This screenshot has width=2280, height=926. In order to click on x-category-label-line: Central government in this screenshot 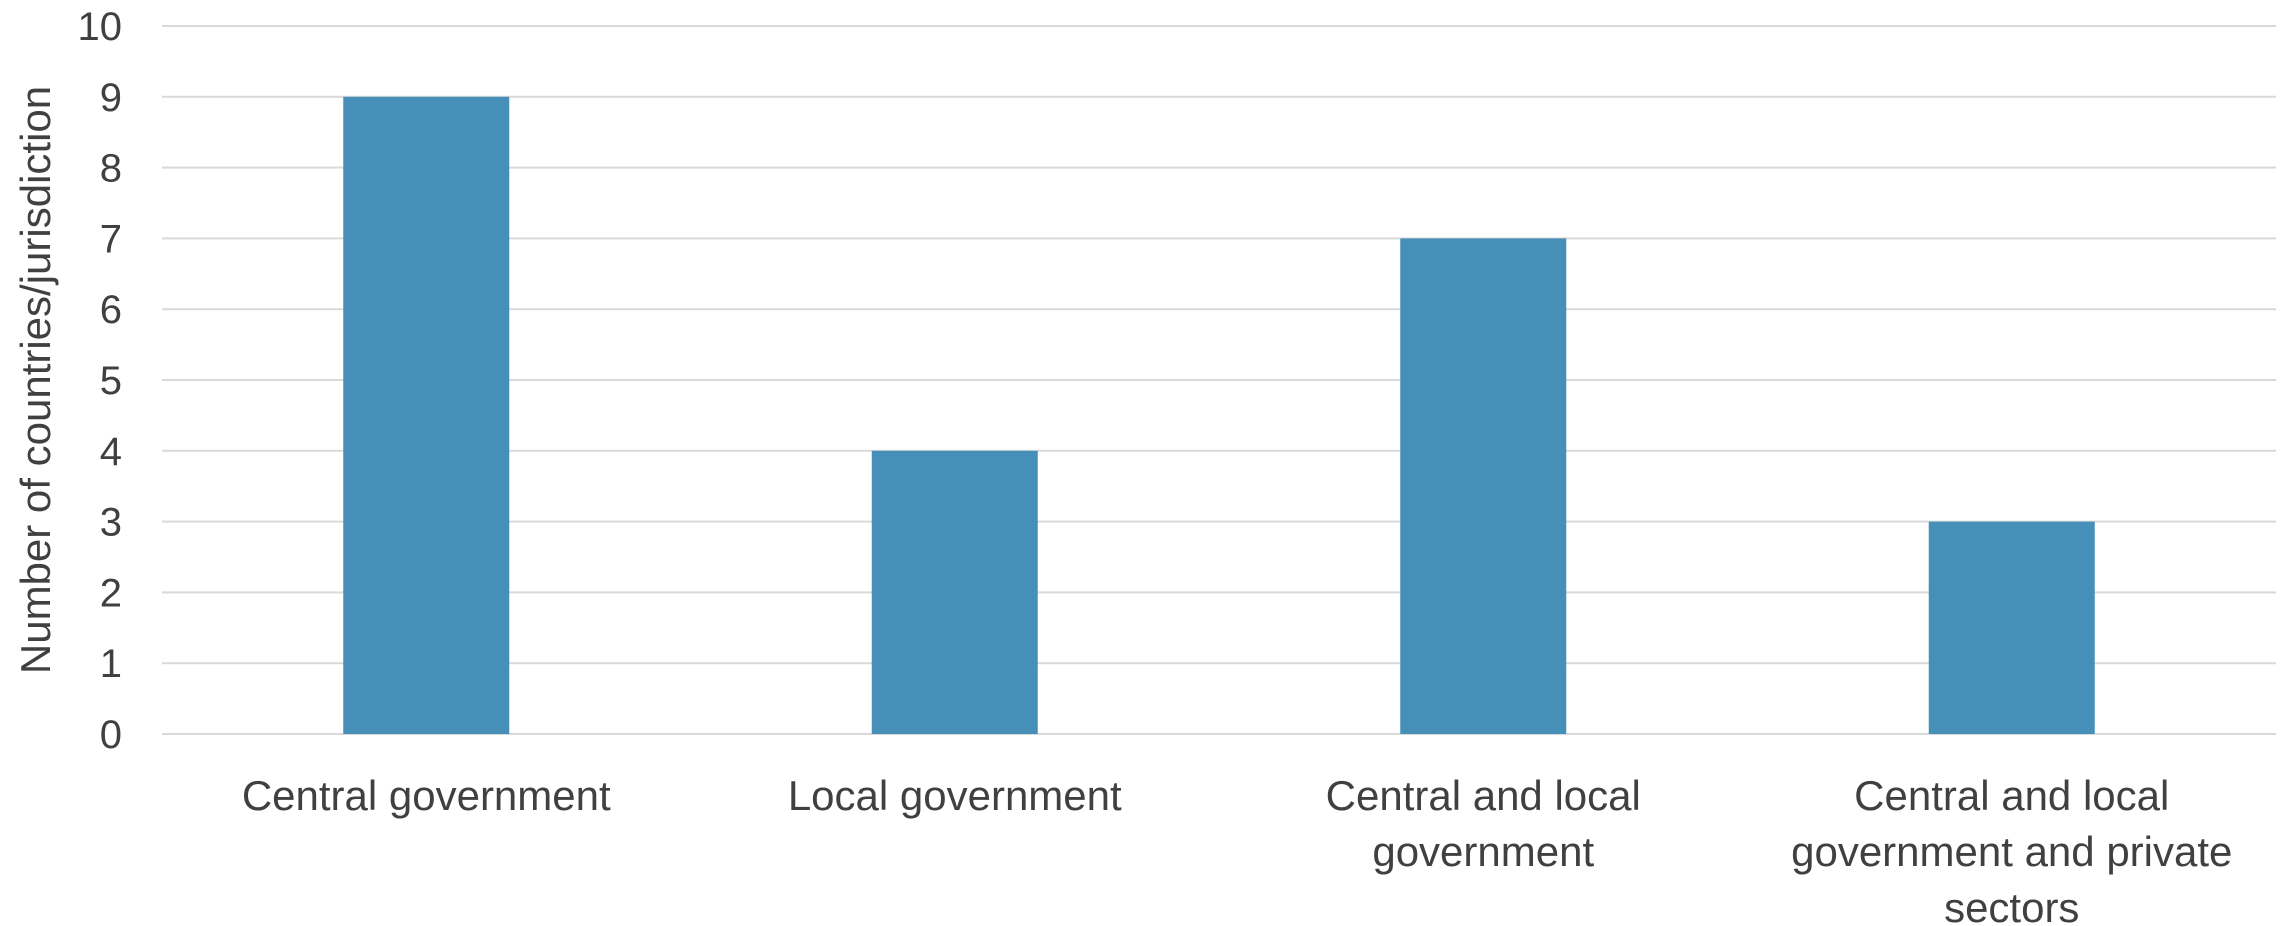, I will do `click(426, 795)`.